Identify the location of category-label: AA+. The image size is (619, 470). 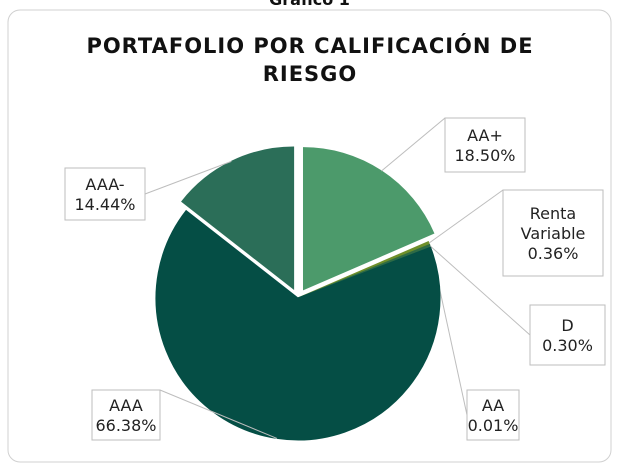
(485, 135).